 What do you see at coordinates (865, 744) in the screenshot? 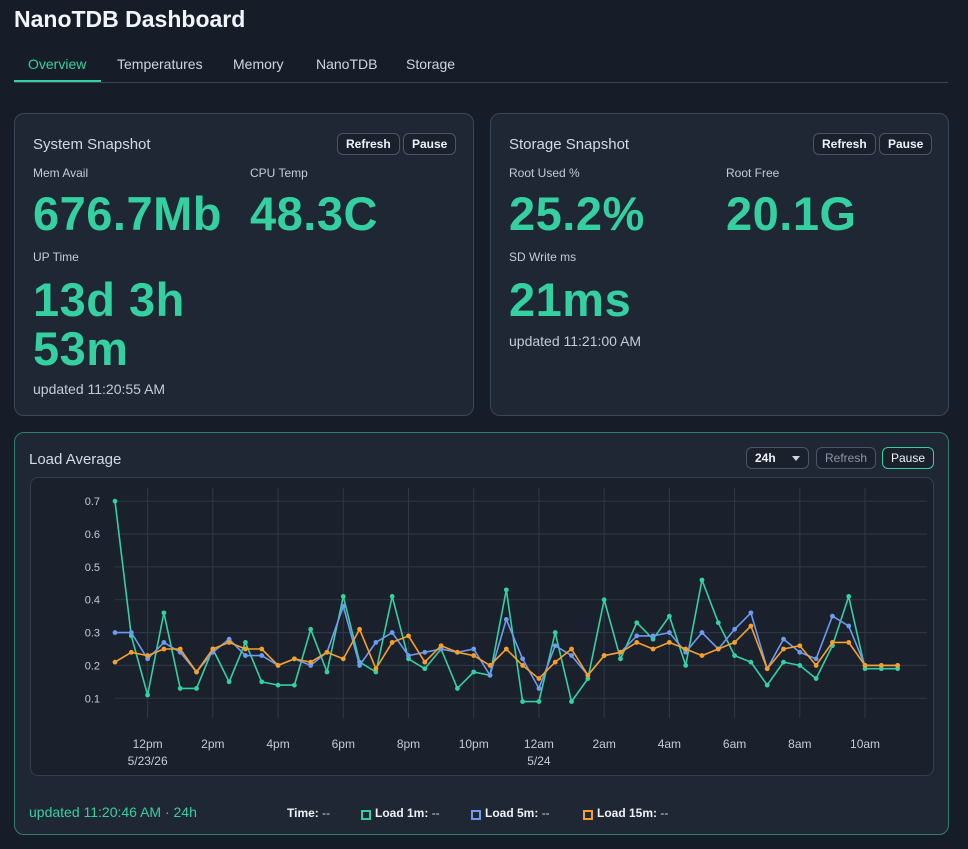
I see `x-tick-label: 10am` at bounding box center [865, 744].